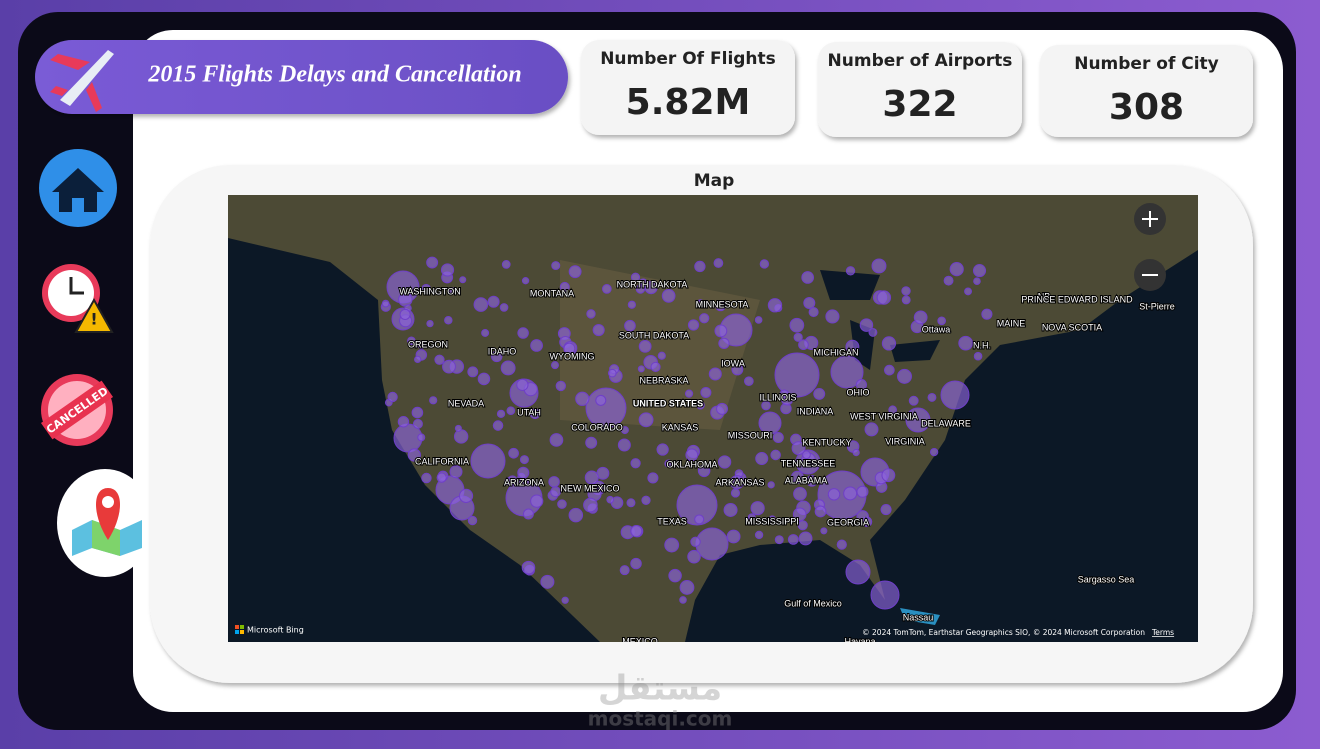 This screenshot has height=753, width=1320. What do you see at coordinates (714, 181) in the screenshot?
I see `map-title: Map` at bounding box center [714, 181].